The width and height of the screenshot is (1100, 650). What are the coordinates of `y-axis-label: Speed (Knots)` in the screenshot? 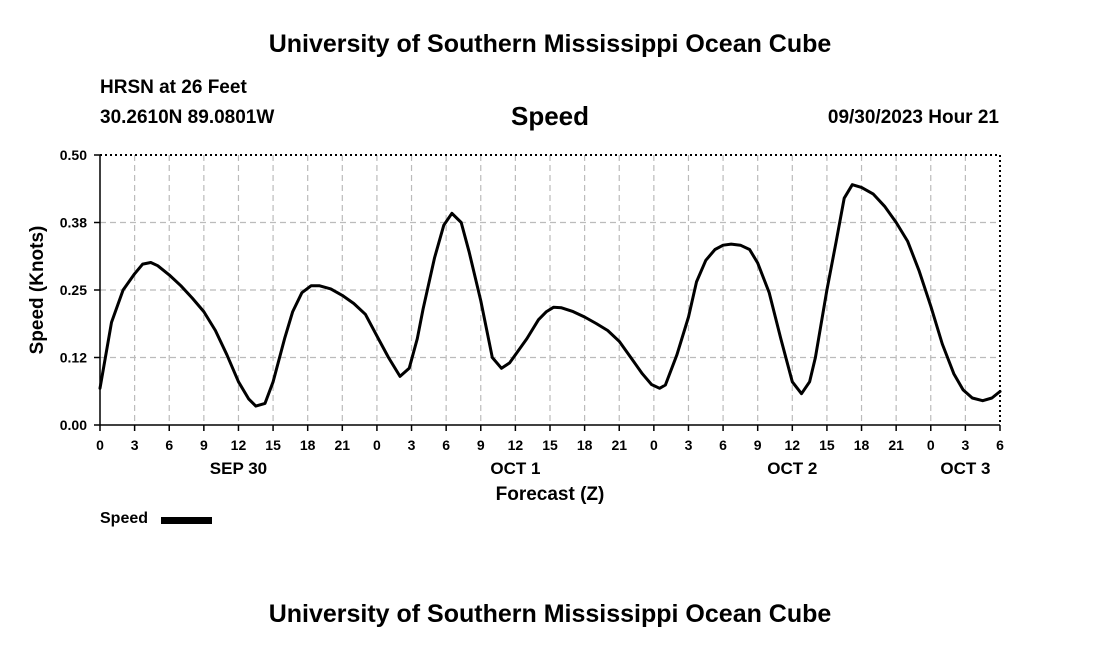 It's located at (37, 290).